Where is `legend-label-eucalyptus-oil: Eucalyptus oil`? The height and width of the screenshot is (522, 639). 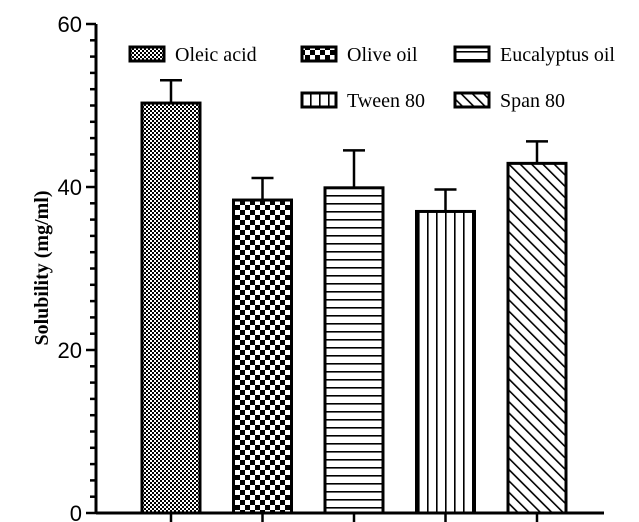
legend-label-eucalyptus-oil: Eucalyptus oil is located at coordinates (557, 55).